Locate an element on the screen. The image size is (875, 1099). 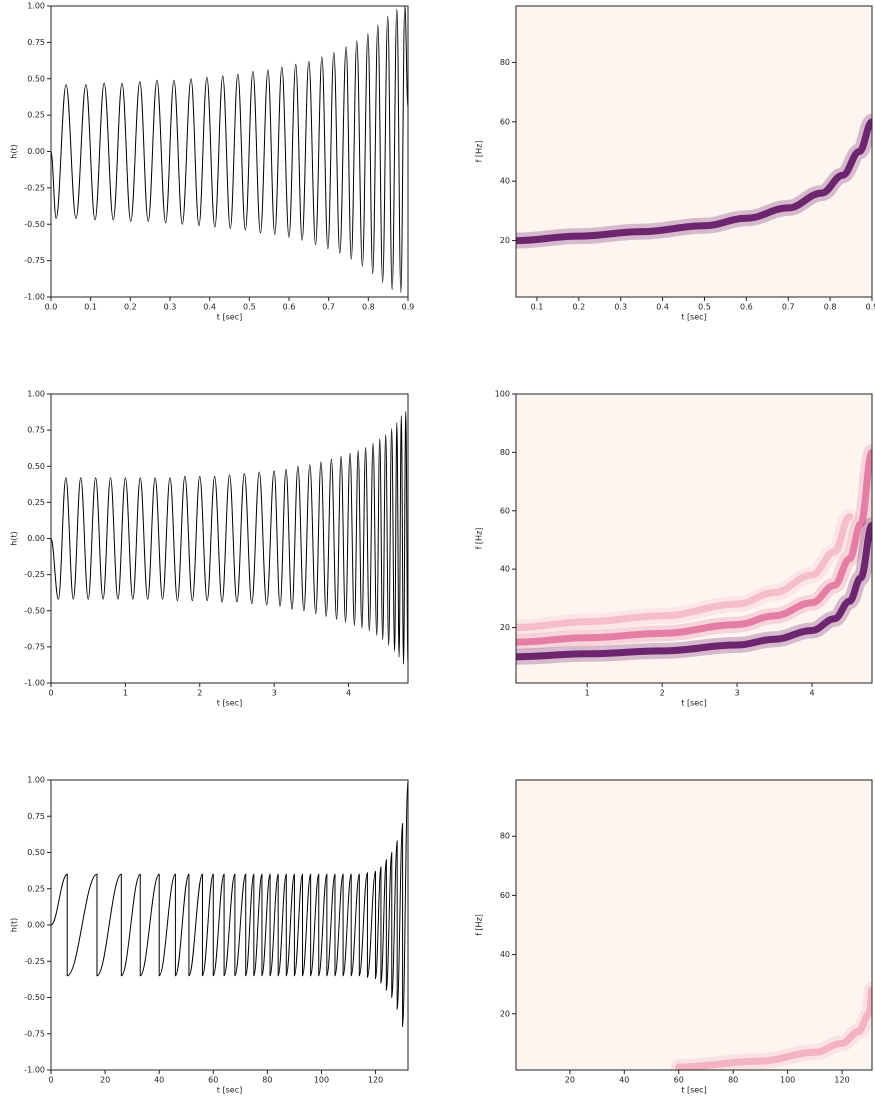
y-tick-label: -0.50 is located at coordinates (34, 997).